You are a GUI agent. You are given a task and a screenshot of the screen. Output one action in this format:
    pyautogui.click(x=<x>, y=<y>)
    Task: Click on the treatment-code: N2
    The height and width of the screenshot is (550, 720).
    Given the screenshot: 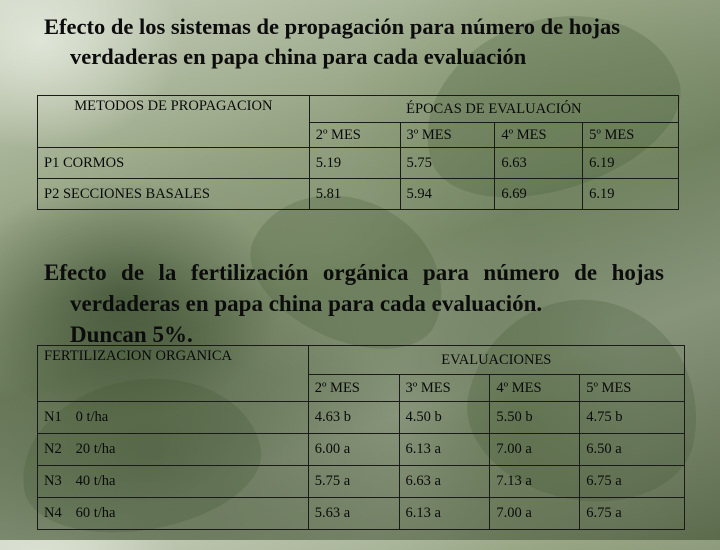 What is the action you would take?
    pyautogui.click(x=53, y=449)
    